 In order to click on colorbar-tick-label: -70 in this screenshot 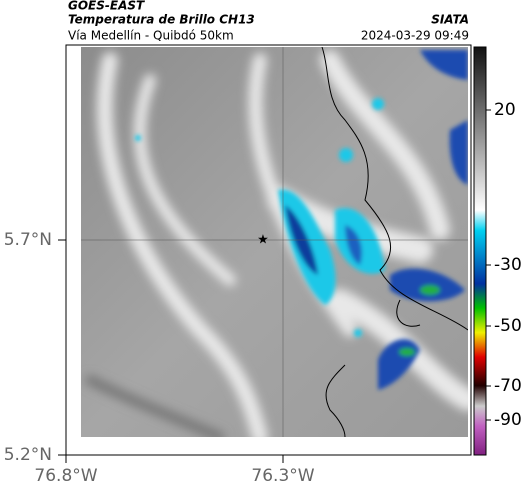, I will do `click(508, 386)`.